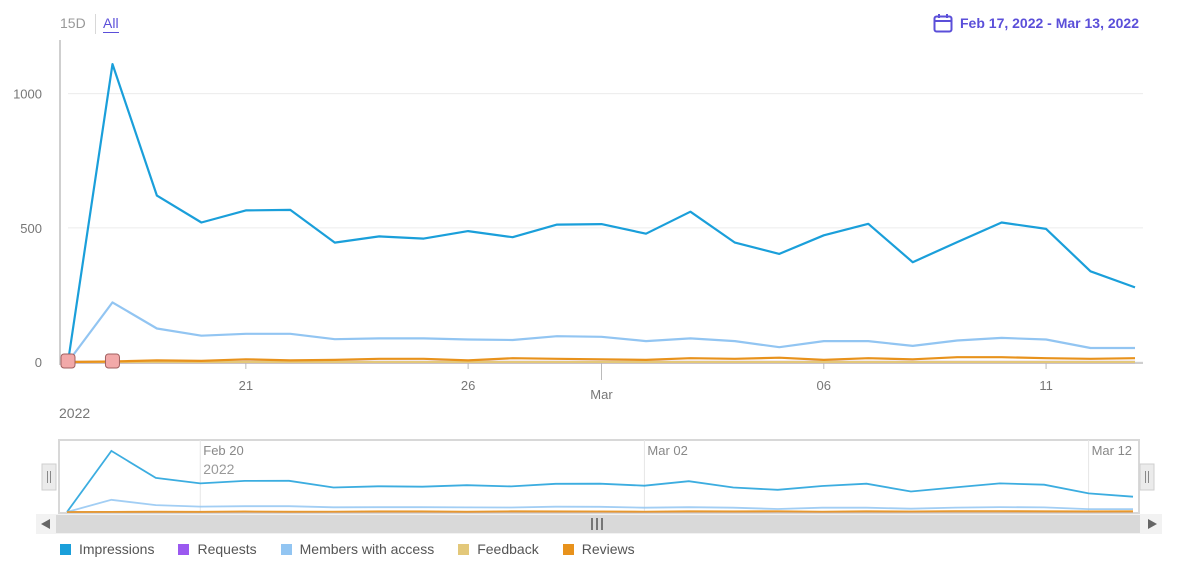  Describe the element at coordinates (246, 385) in the screenshot. I see `x-tick-label: 21` at that location.